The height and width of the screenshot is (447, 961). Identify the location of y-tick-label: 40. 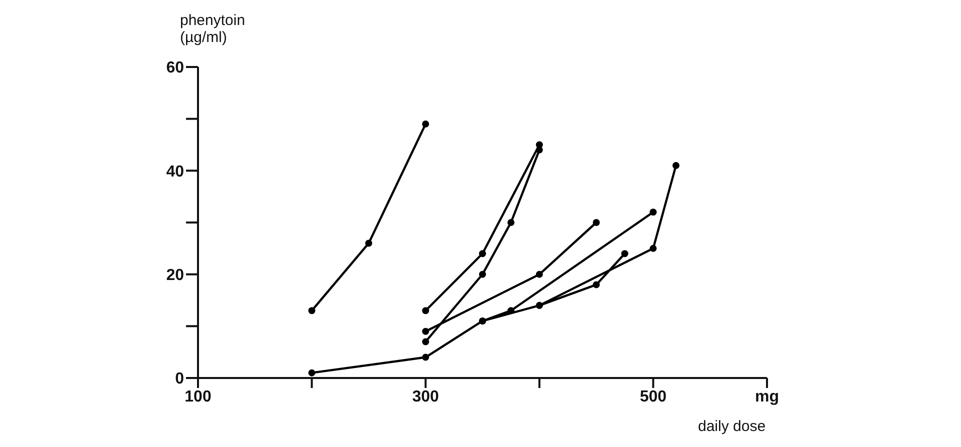
(175, 171).